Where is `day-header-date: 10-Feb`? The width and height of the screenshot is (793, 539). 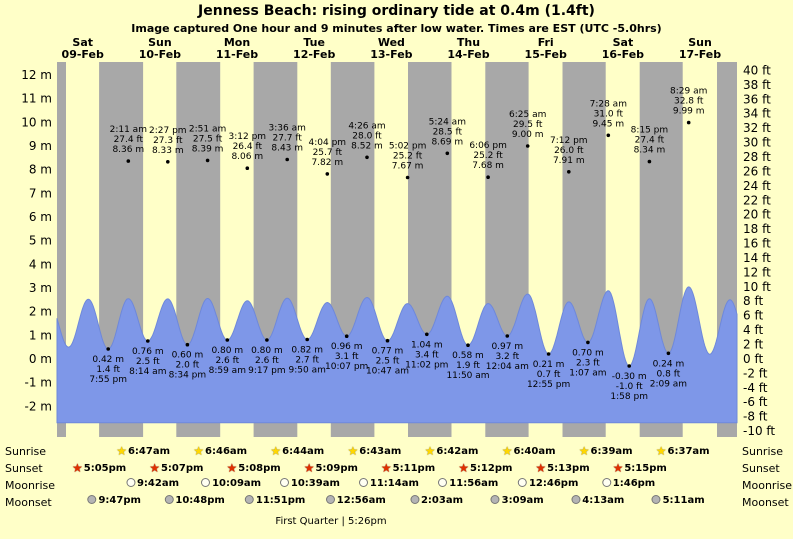
day-header-date: 10-Feb is located at coordinates (160, 54).